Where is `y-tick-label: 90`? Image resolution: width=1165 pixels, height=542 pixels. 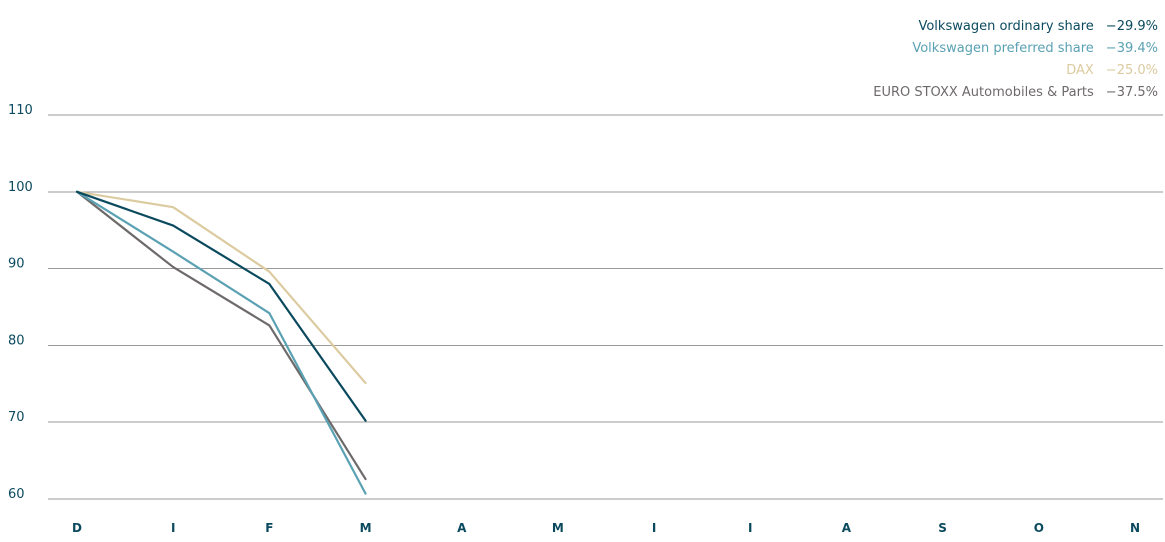
y-tick-label: 90 is located at coordinates (16, 264).